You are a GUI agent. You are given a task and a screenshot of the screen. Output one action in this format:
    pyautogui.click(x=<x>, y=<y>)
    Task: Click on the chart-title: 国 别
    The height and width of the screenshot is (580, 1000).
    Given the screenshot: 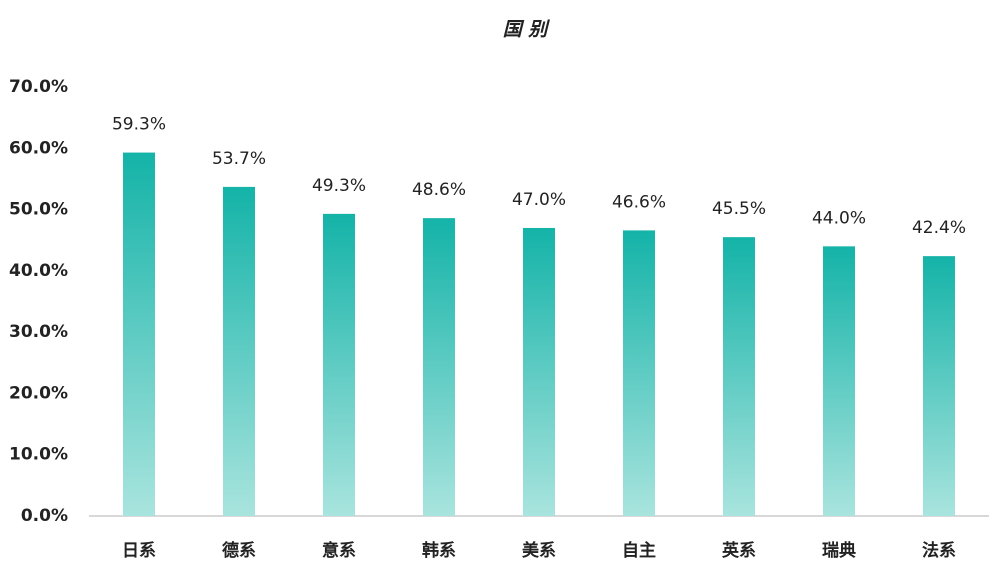 What is the action you would take?
    pyautogui.click(x=527, y=30)
    